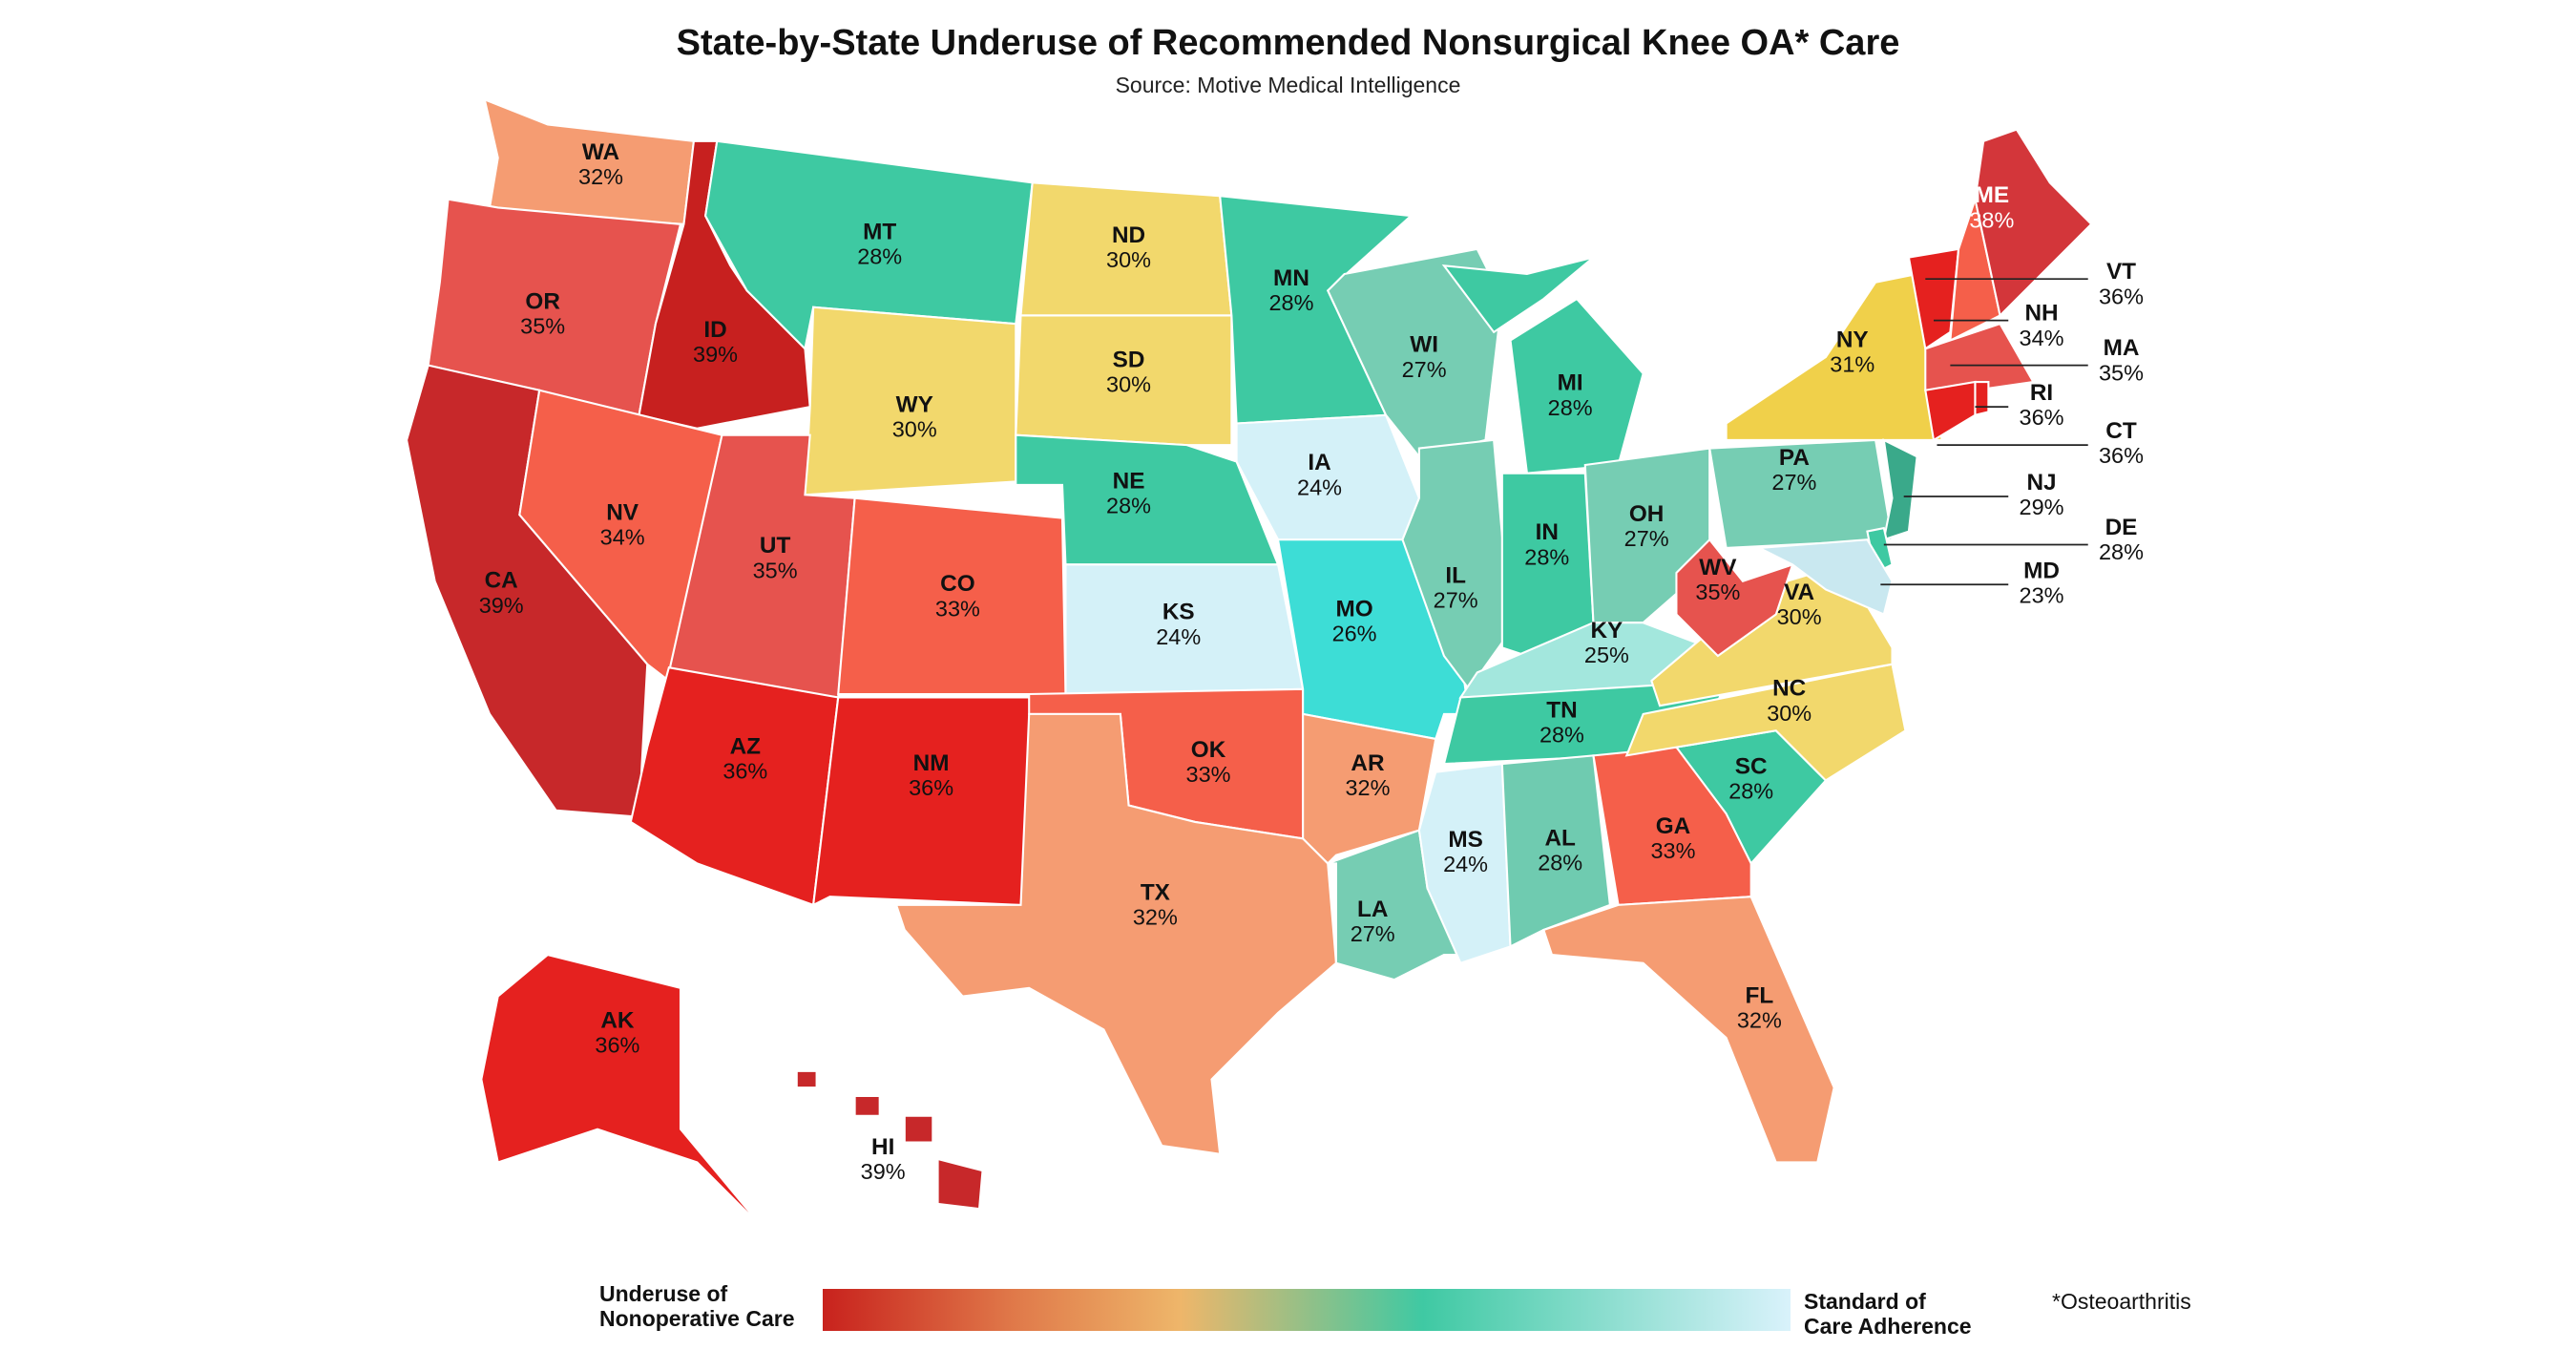 The width and height of the screenshot is (2576, 1350). I want to click on state-code-label: FL, so click(1760, 995).